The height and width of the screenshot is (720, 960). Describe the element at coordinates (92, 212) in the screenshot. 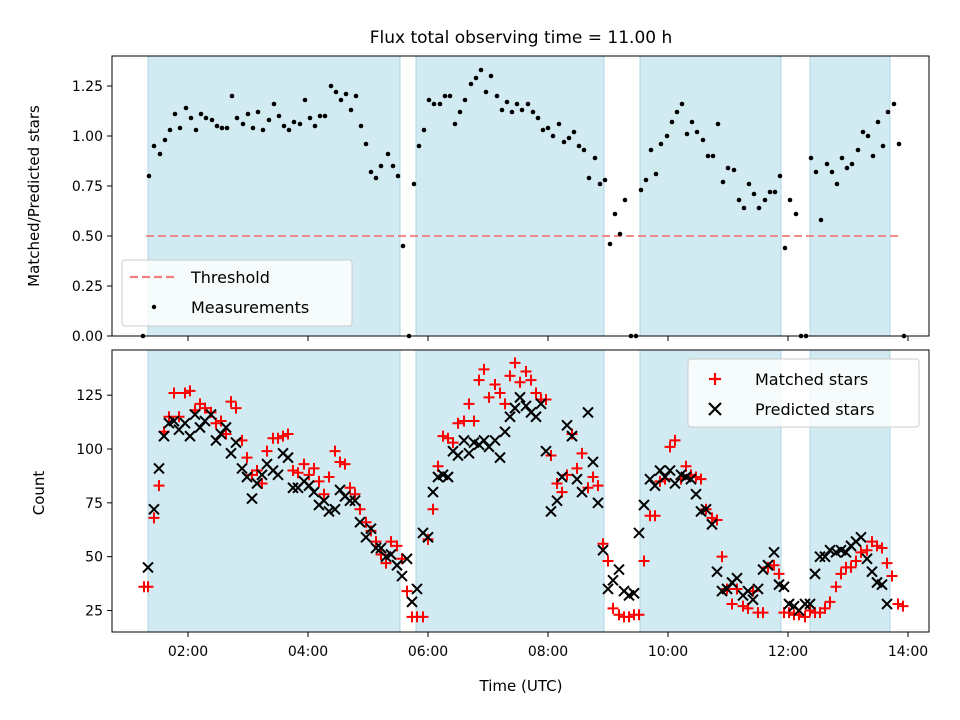

I see `top-y-ticks: 0.00 0.25 0.50 0.75 1.00 1.25` at that location.